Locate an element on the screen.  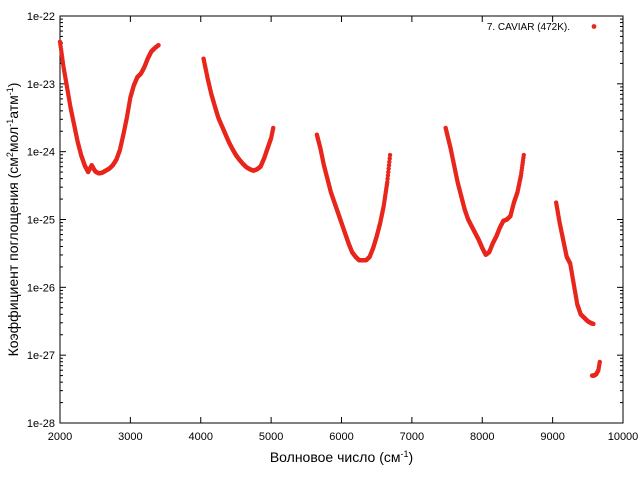
y-tick-label: 1e-25 is located at coordinates (41, 221).